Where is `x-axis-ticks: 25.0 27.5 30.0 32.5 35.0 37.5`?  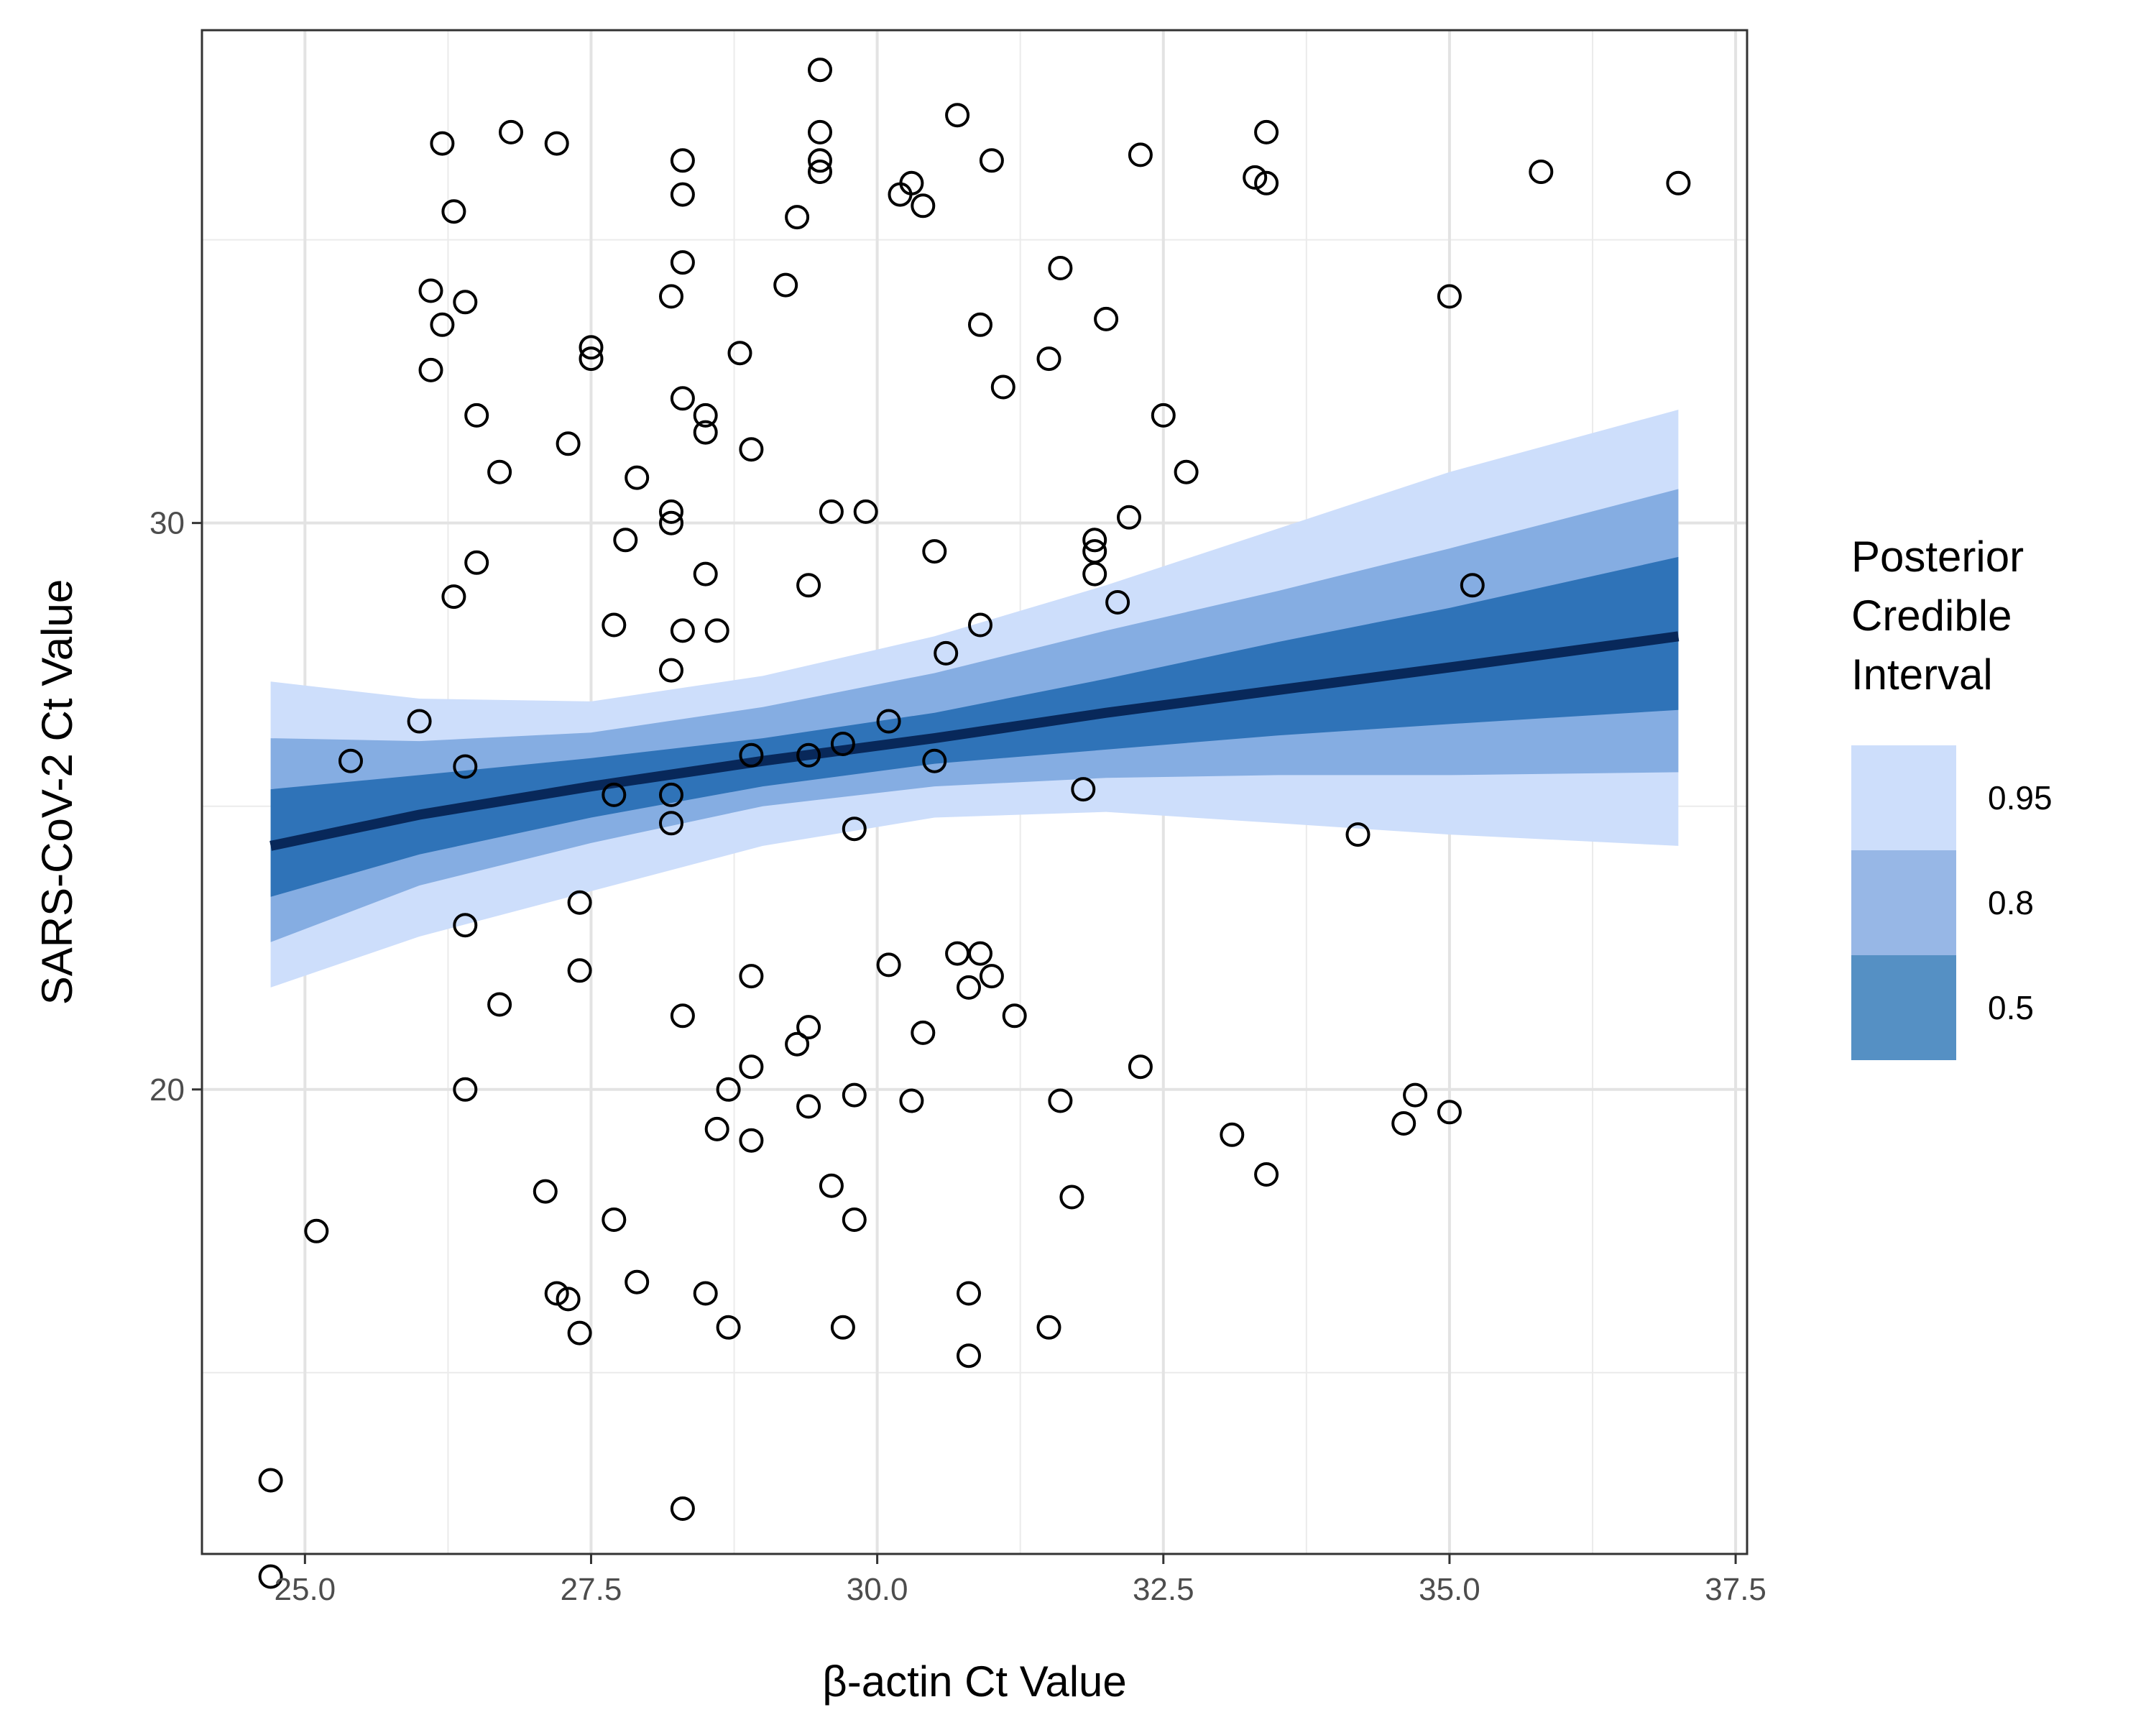
x-axis-ticks: 25.0 27.5 30.0 32.5 35.0 37.5 is located at coordinates (1021, 1580).